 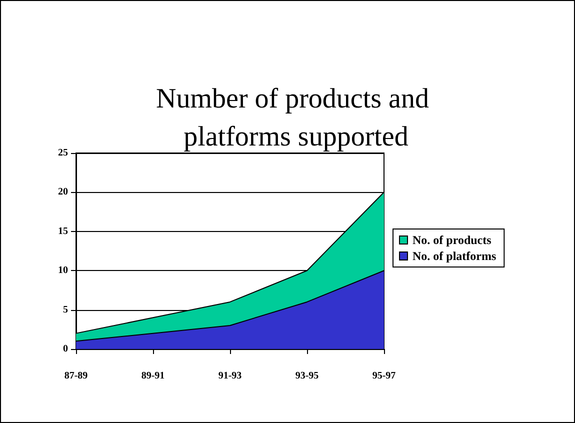 What do you see at coordinates (296, 118) in the screenshot?
I see `chart-title: Number of products and platforms supported` at bounding box center [296, 118].